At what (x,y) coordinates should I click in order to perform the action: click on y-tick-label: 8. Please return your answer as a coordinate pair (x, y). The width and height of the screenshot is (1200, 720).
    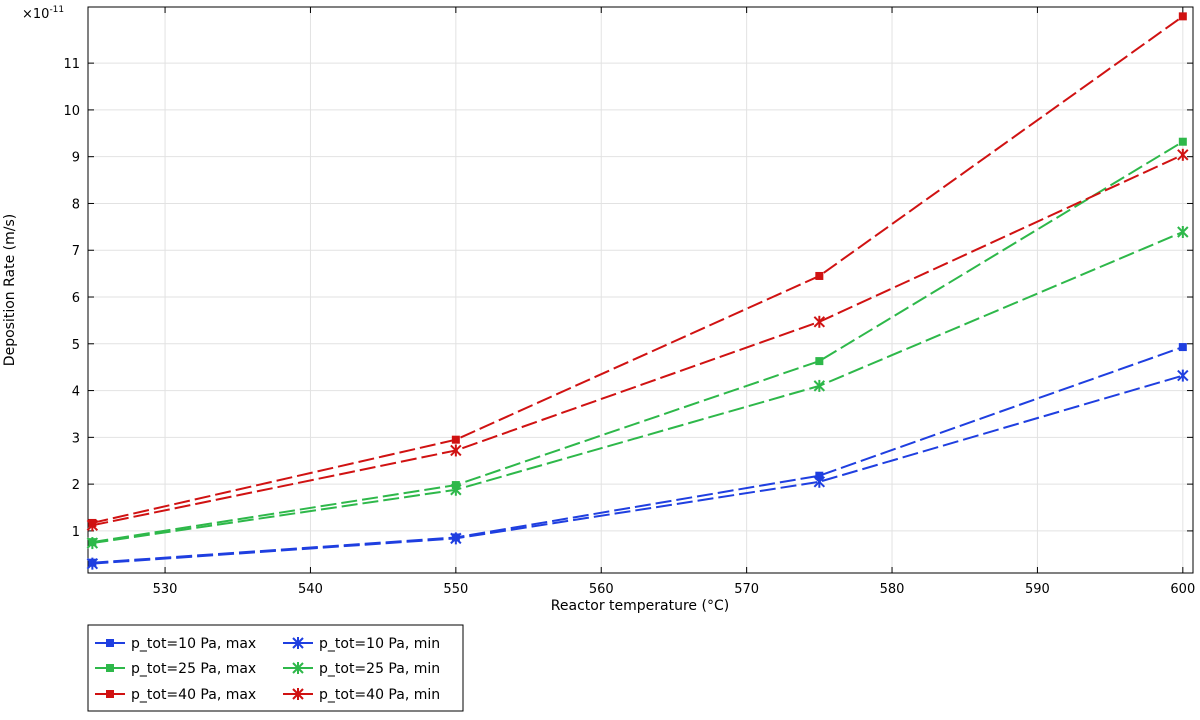
    Looking at the image, I should click on (76, 204).